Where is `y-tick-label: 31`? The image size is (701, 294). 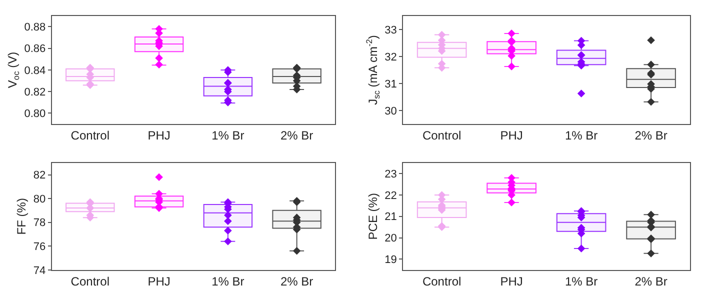 y-tick-label: 31 is located at coordinates (390, 84).